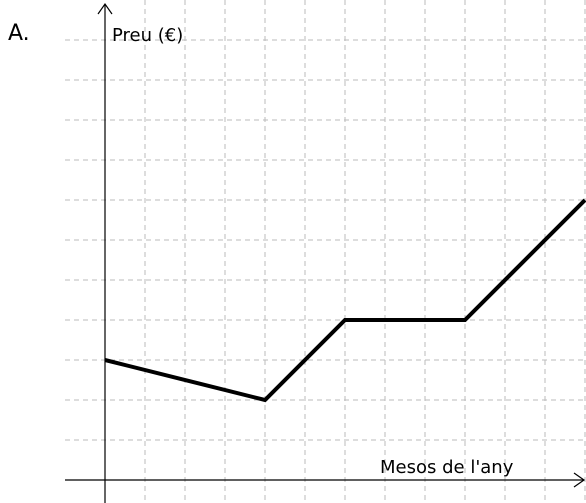  What do you see at coordinates (147, 35) in the screenshot?
I see `y-axis-label: Preu (€)` at bounding box center [147, 35].